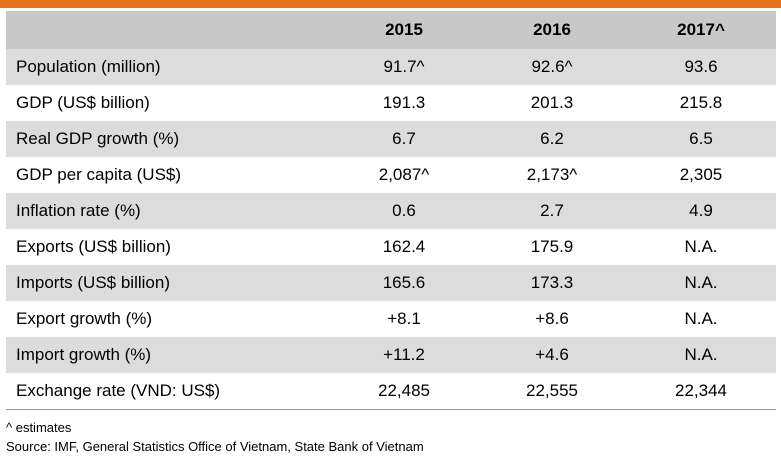 The image size is (781, 460). I want to click on cell-value: 22,344, so click(701, 391).